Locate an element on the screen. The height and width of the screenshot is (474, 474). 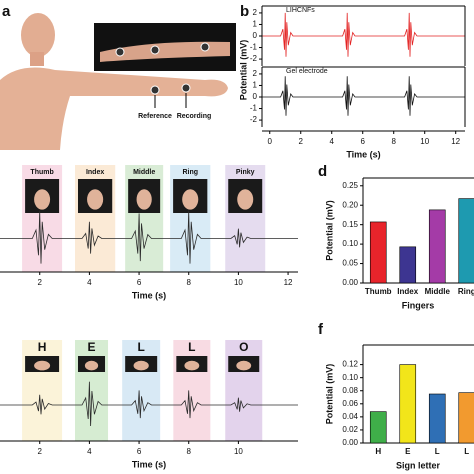
panel-label: f is located at coordinates (321, 329).